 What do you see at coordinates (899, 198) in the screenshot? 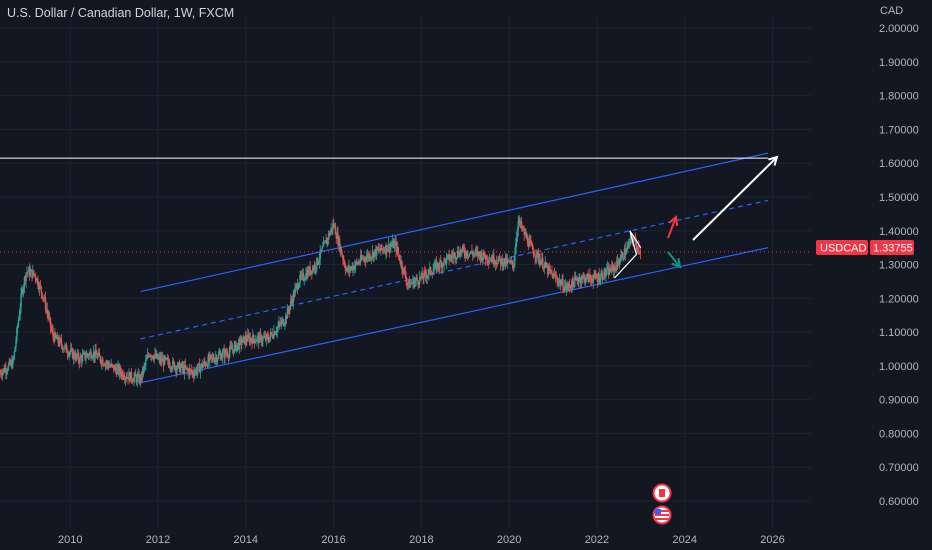
I see `y-tick-label: 1.50000` at bounding box center [899, 198].